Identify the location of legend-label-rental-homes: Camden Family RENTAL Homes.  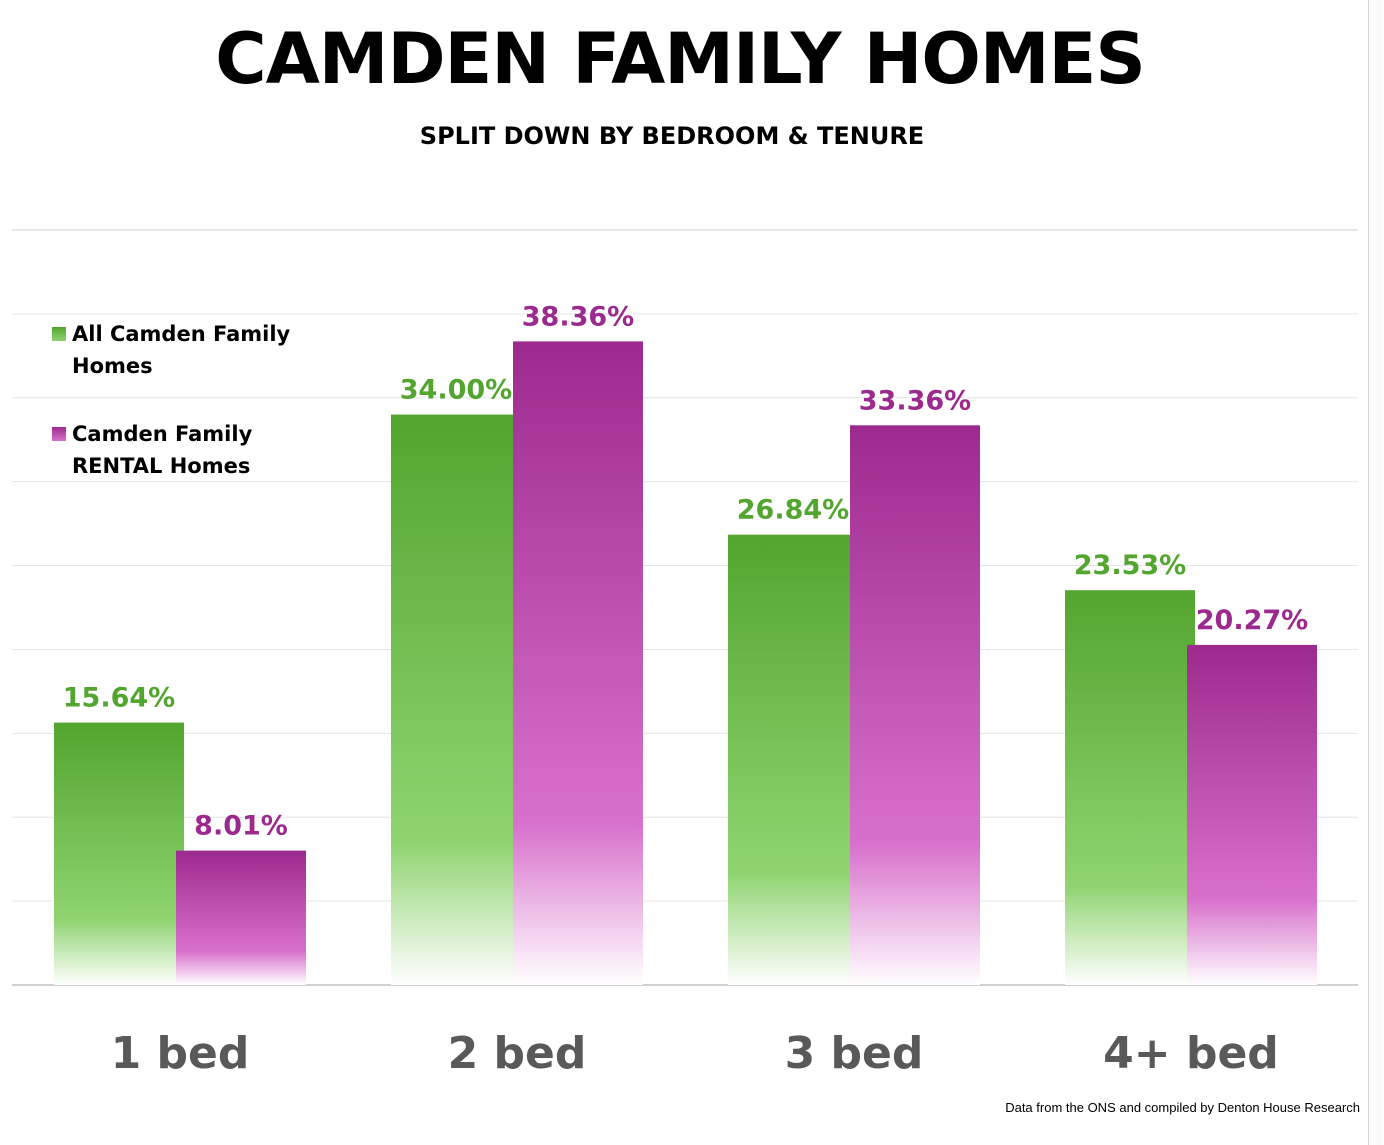
(162, 450).